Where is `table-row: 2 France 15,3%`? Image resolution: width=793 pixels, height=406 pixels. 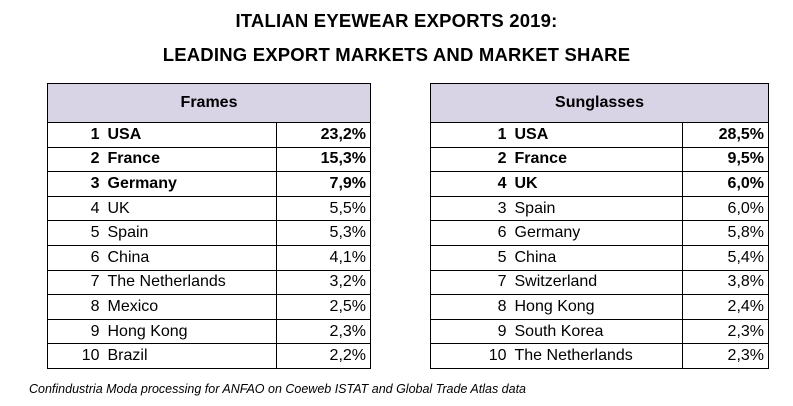
table-row: 2 France 15,3% is located at coordinates (209, 159).